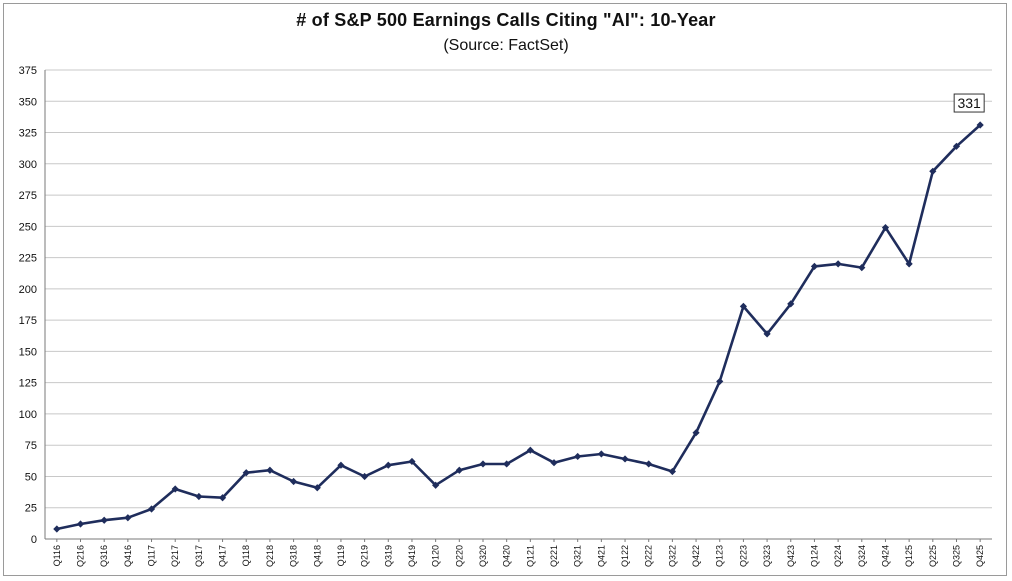  What do you see at coordinates (270, 556) in the screenshot?
I see `x-tick-label: Q218` at bounding box center [270, 556].